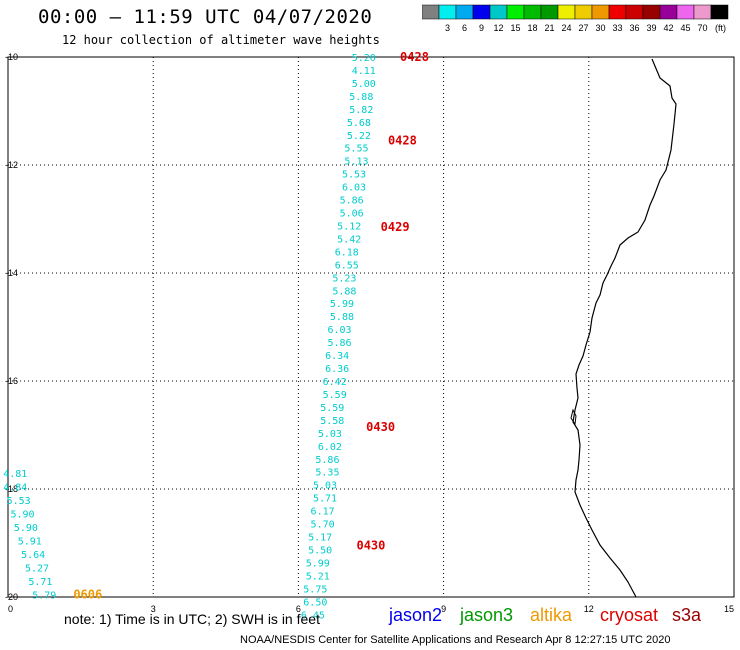 Image resolution: width=740 pixels, height=650 pixels. I want to click on colorbar-swatch, so click(719, 12).